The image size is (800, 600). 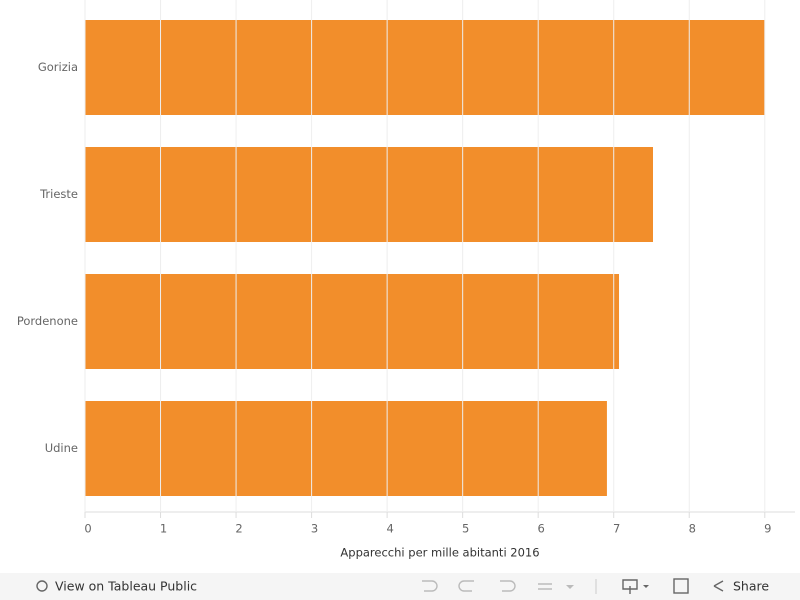 I want to click on download-menu, so click(x=646, y=586).